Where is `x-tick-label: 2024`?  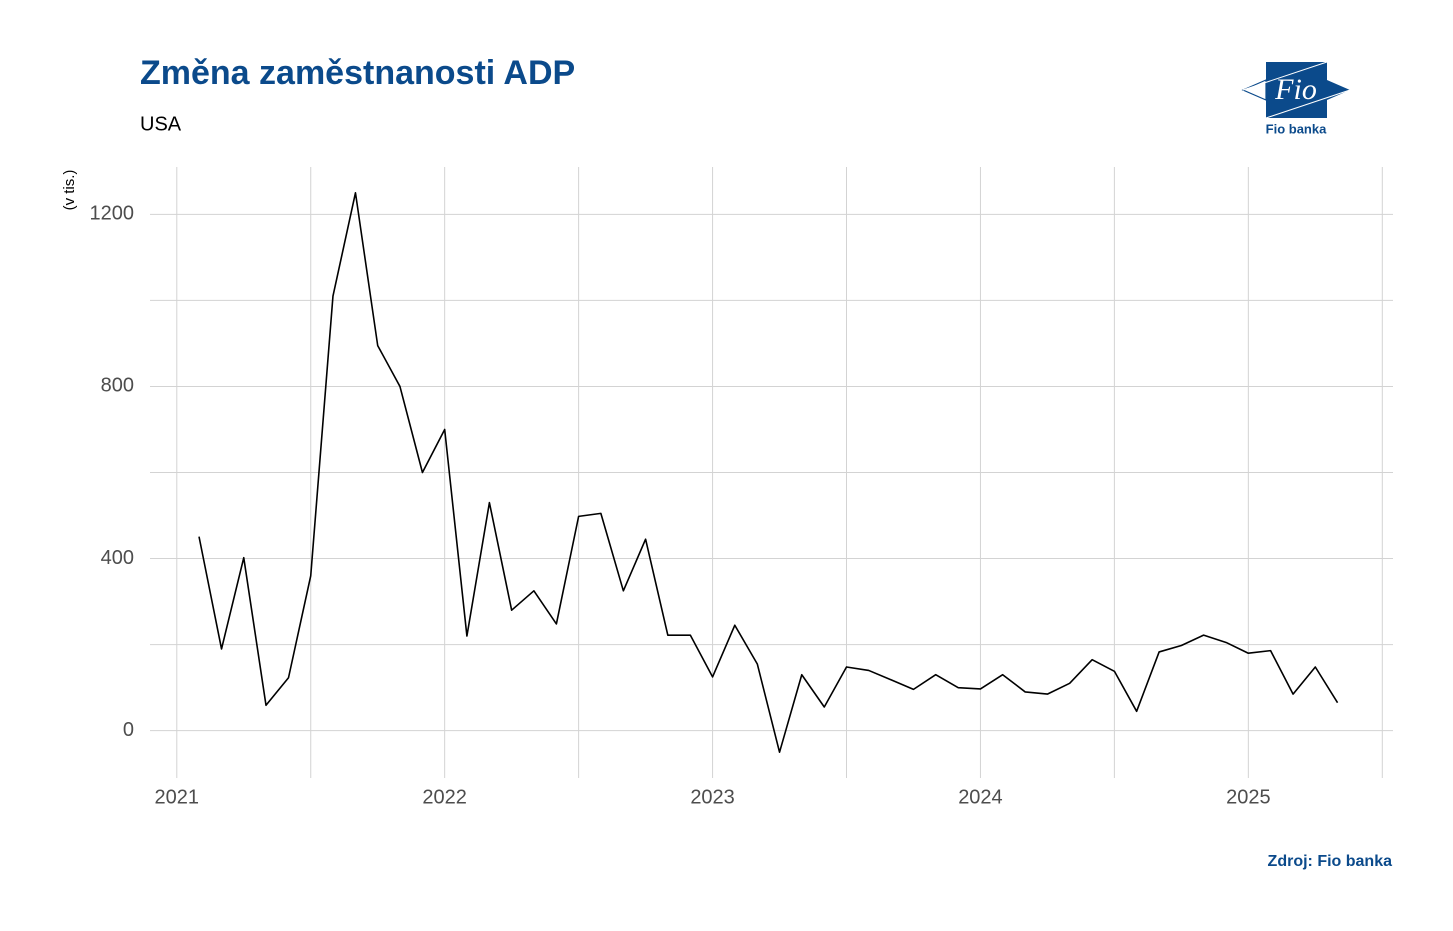 x-tick-label: 2024 is located at coordinates (980, 797).